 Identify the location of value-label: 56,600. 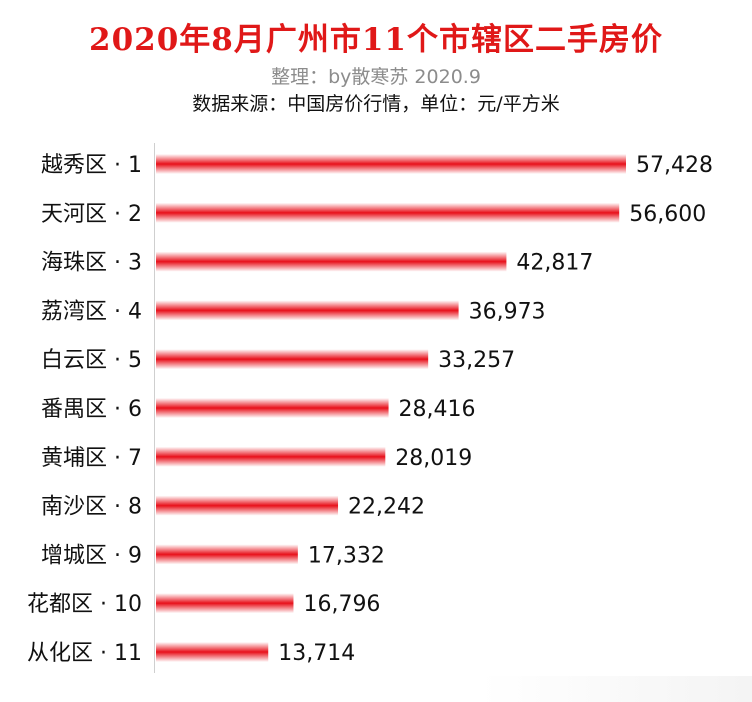
(667, 214).